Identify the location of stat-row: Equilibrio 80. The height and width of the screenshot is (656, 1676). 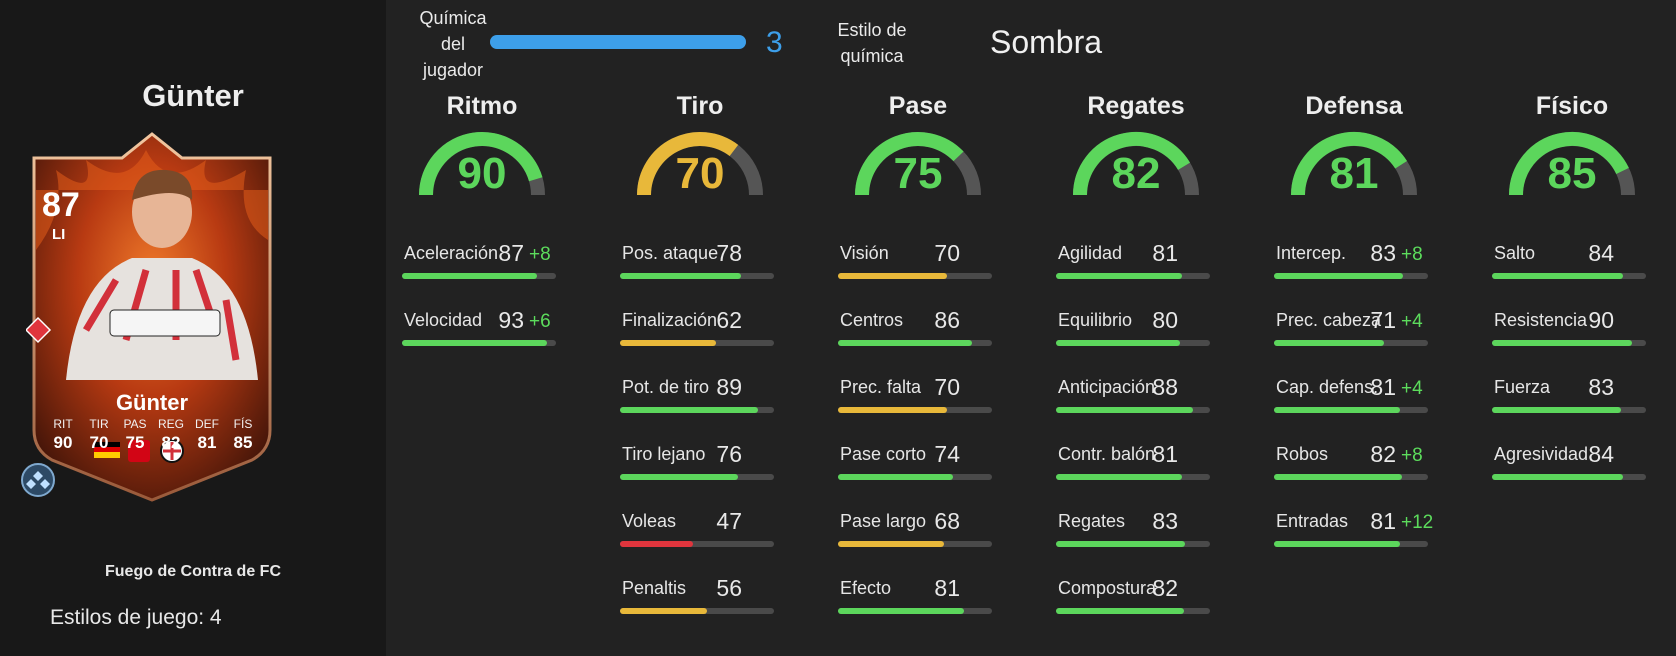
(1136, 328).